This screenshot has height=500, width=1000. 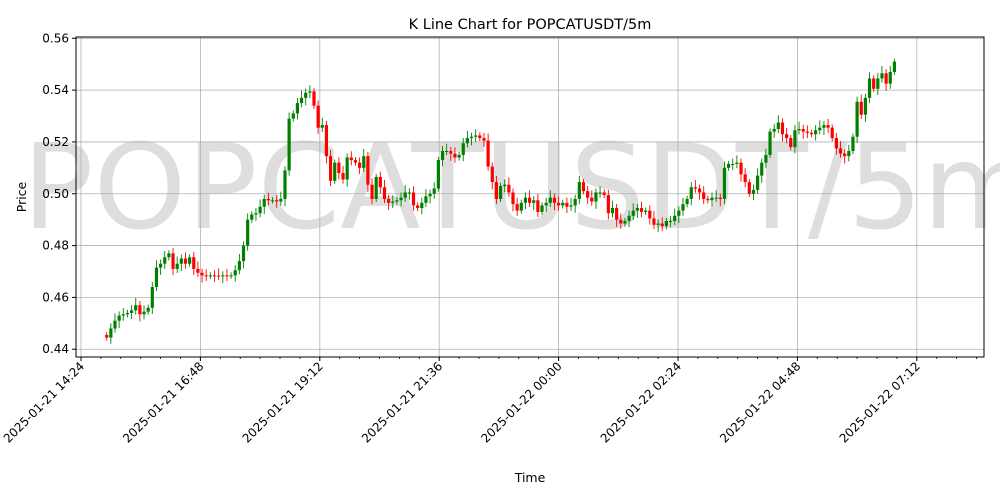 What do you see at coordinates (44, 402) in the screenshot?
I see `x-tick-label: 2025-01-21 14:24` at bounding box center [44, 402].